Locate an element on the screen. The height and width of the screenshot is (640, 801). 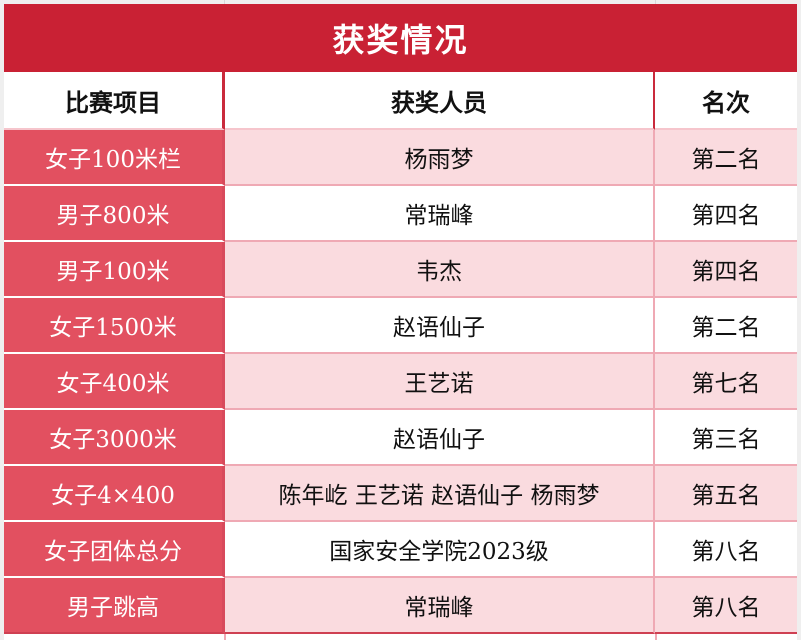
winners-cell: 王艺诺 is located at coordinates (440, 382).